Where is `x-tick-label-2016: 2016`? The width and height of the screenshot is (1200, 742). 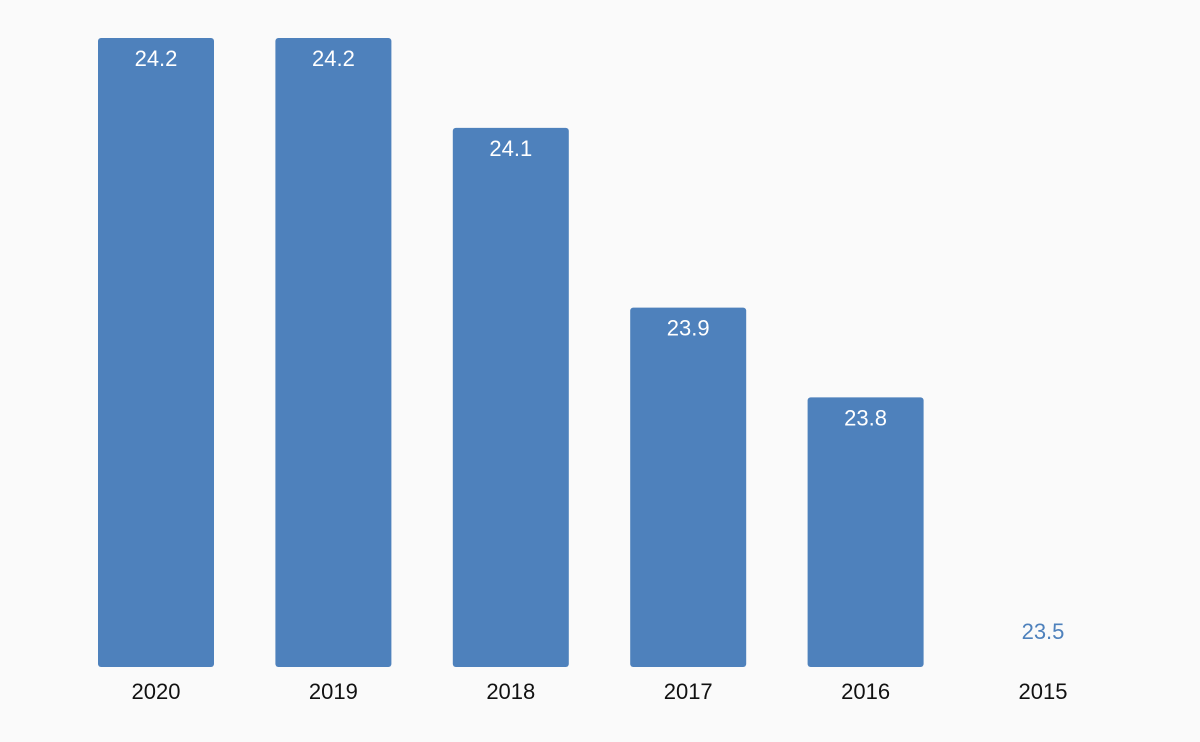 x-tick-label-2016: 2016 is located at coordinates (865, 691).